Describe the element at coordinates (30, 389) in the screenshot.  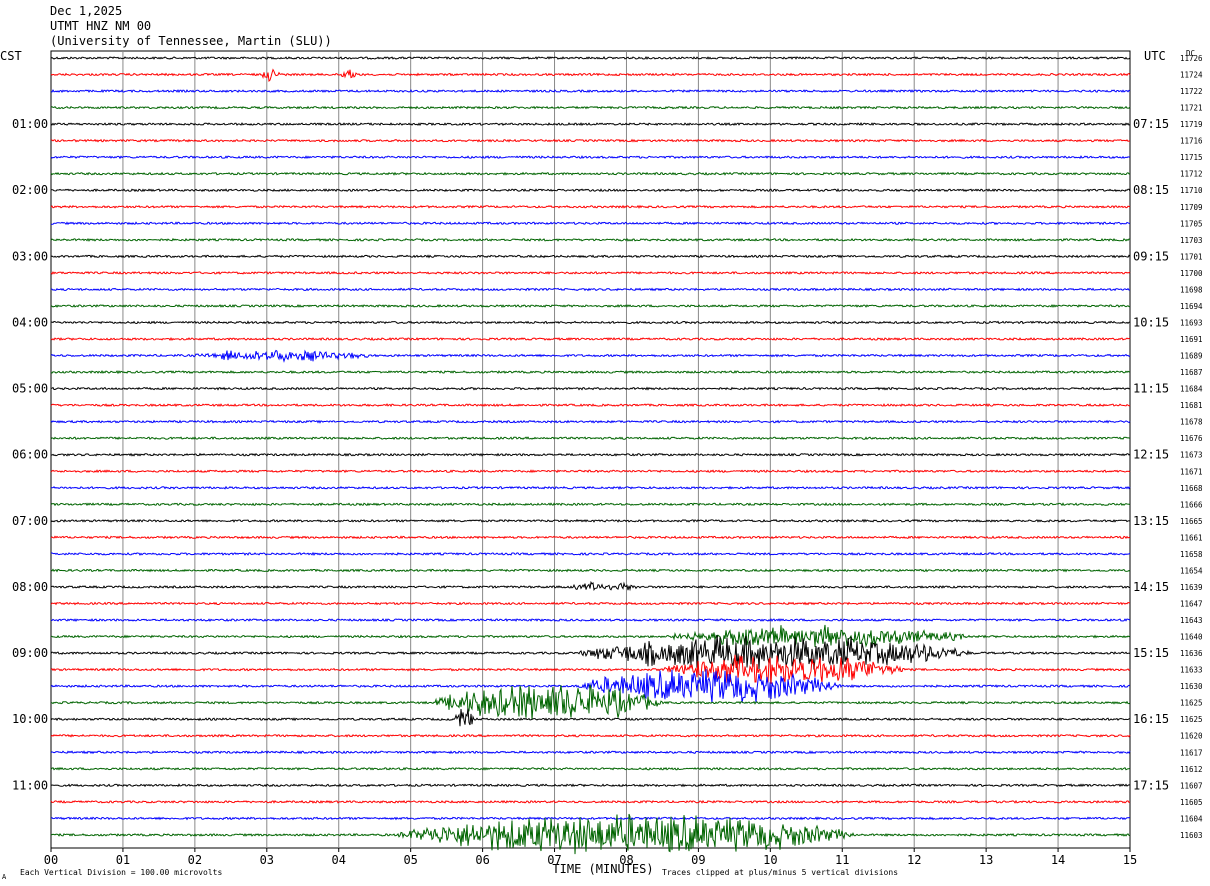
I see `left-hour-label: 05:00` at that location.